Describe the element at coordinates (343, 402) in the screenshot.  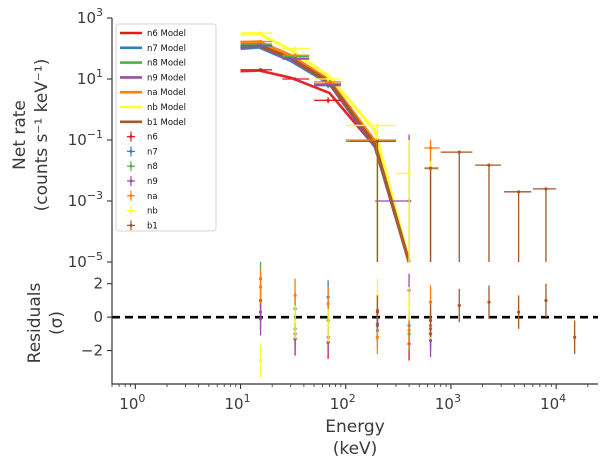
I see `x-tick-label-2: 10²` at that location.